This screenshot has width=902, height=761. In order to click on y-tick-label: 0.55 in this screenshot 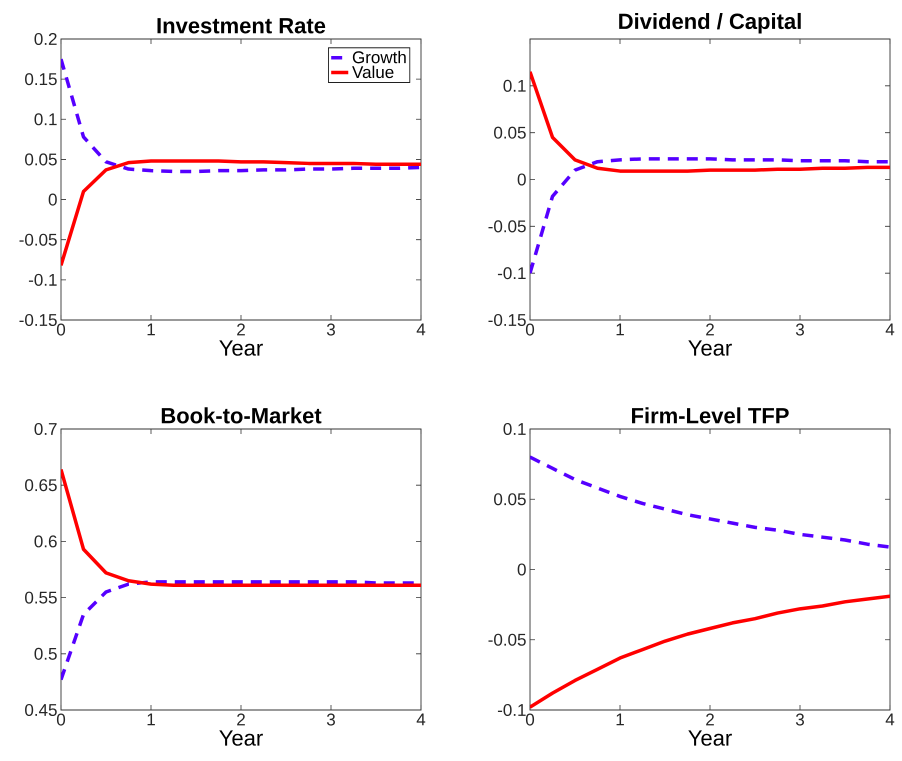, I will do `click(41, 598)`.